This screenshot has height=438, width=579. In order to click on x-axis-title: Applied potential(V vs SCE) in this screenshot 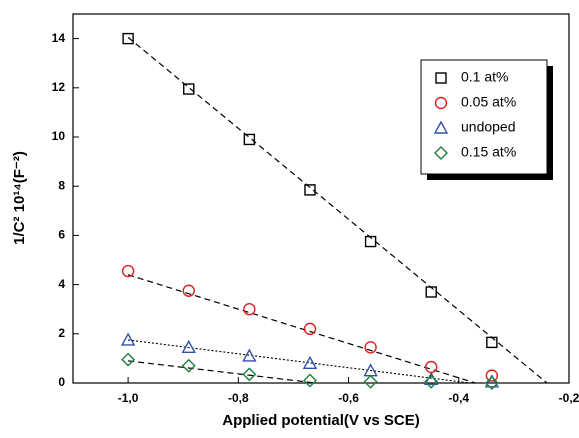, I will do `click(321, 420)`.